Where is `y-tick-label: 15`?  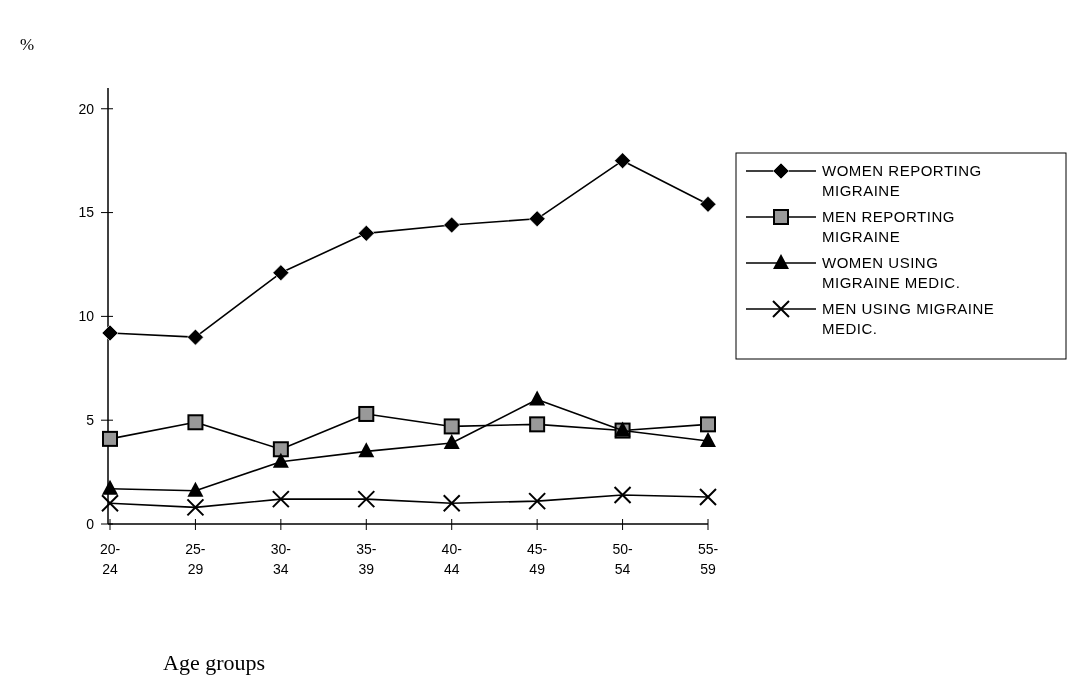 y-tick-label: 15 is located at coordinates (86, 212).